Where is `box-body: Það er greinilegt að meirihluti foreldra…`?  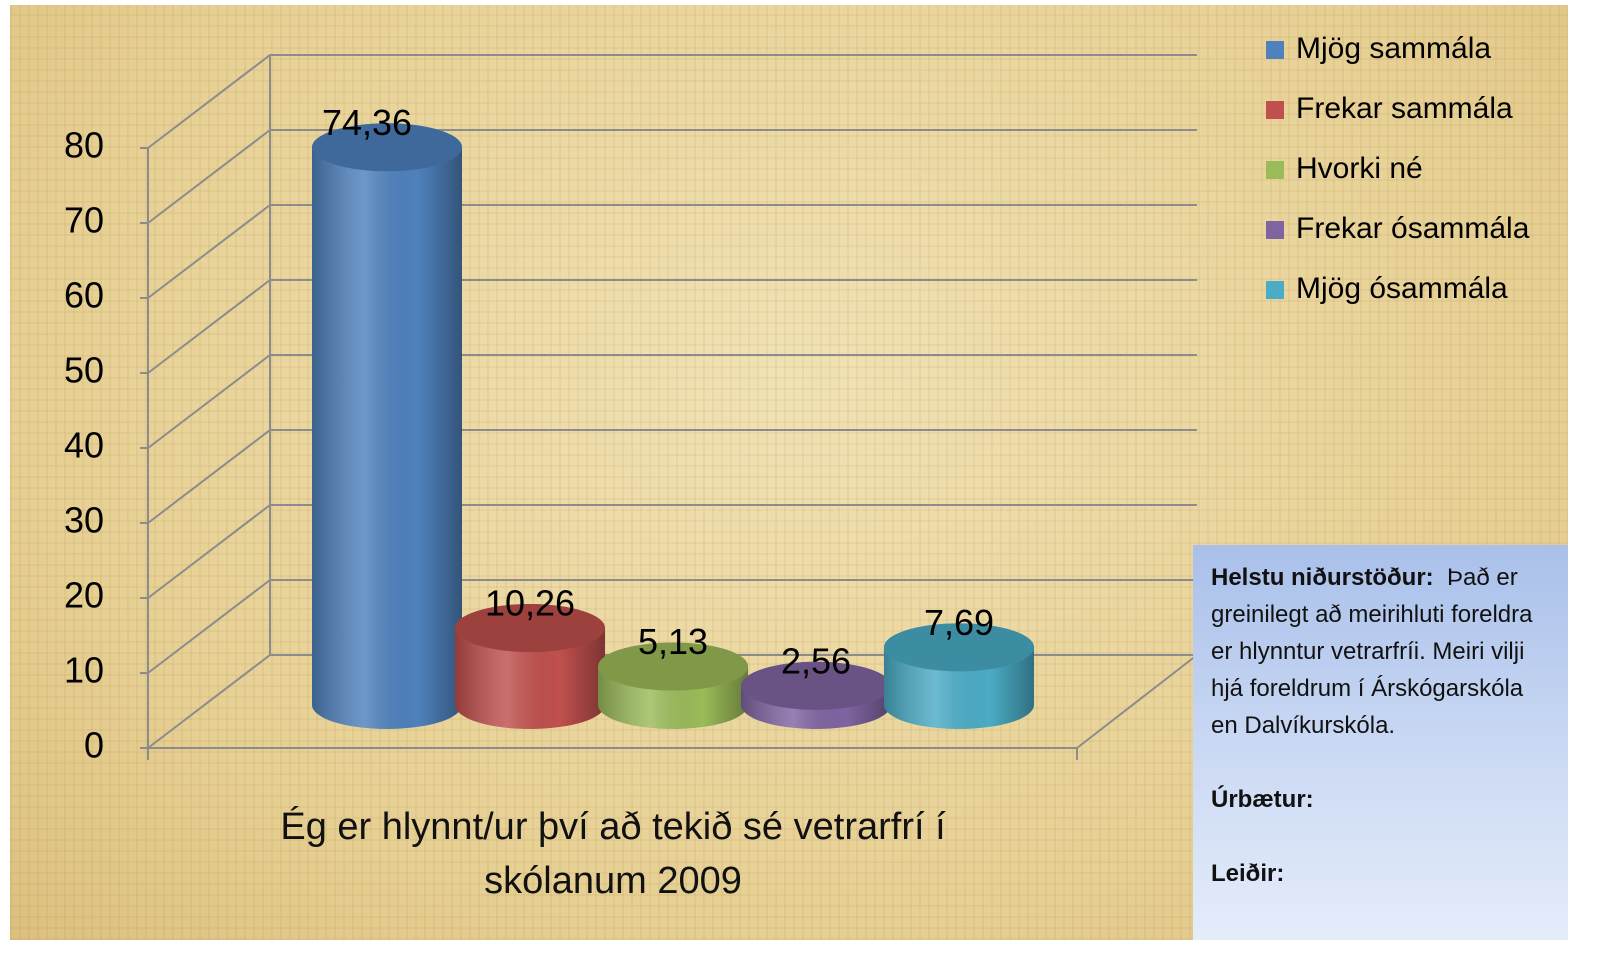 box-body: Það er greinilegt að meirihluti foreldra… is located at coordinates (1372, 651).